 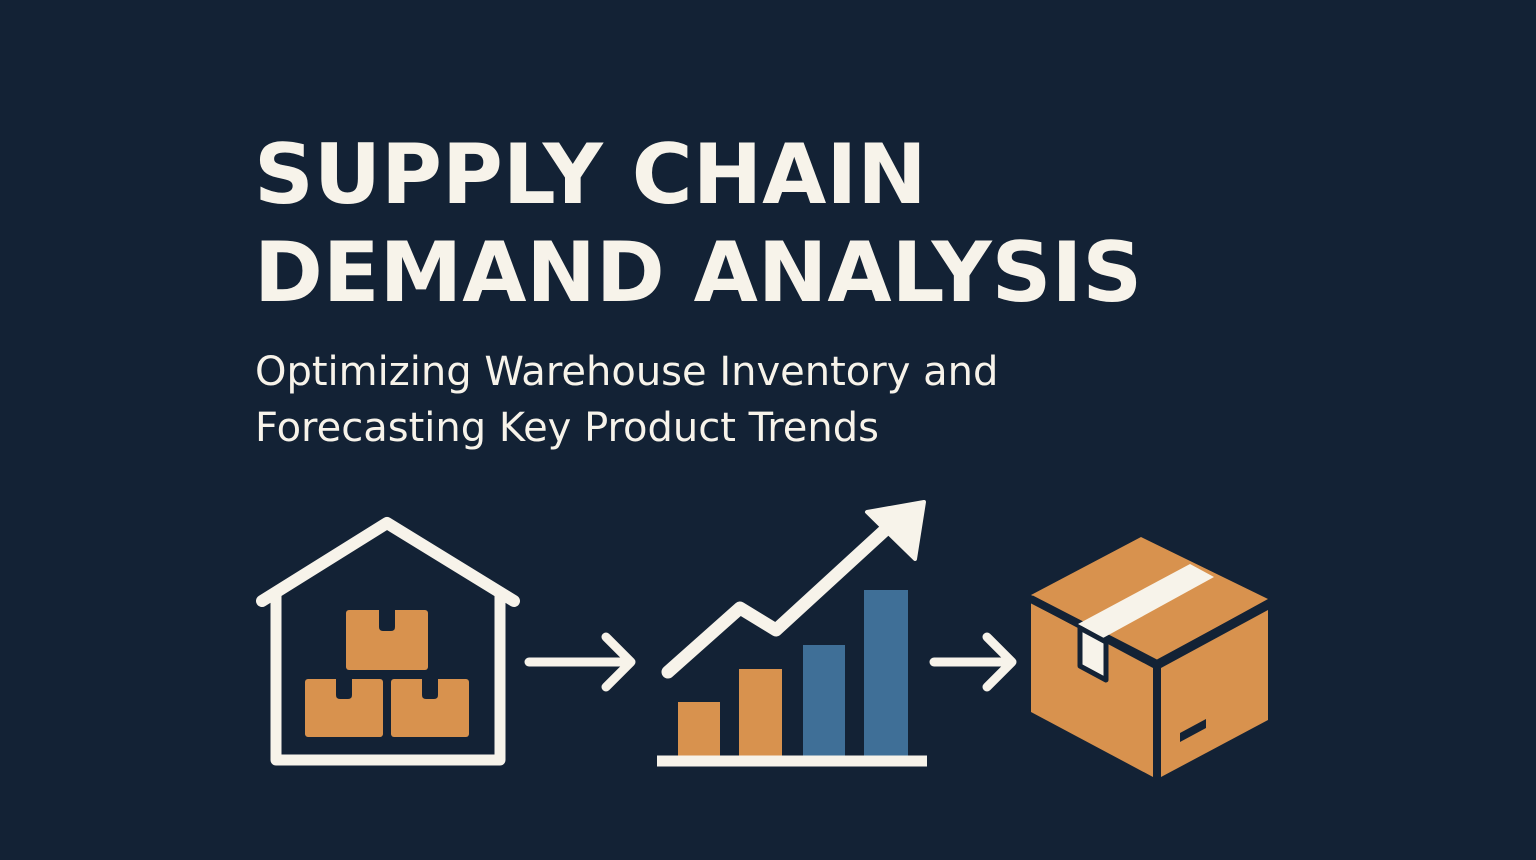 What do you see at coordinates (1193, 730) in the screenshot?
I see `box-label` at bounding box center [1193, 730].